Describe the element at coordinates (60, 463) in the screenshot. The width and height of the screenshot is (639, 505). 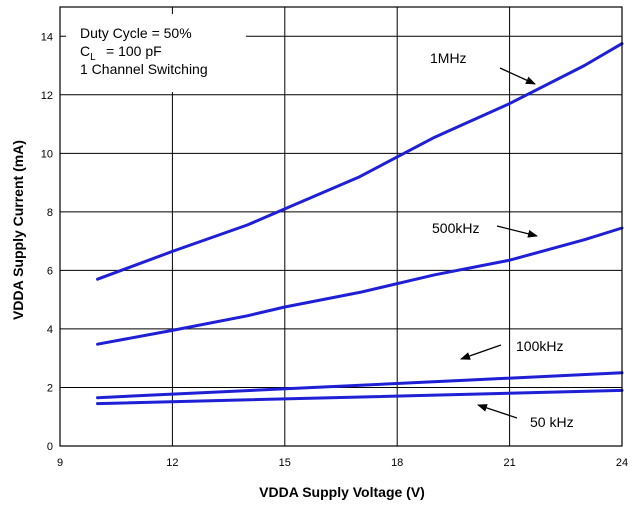
I see `x-tick-label: 9` at that location.